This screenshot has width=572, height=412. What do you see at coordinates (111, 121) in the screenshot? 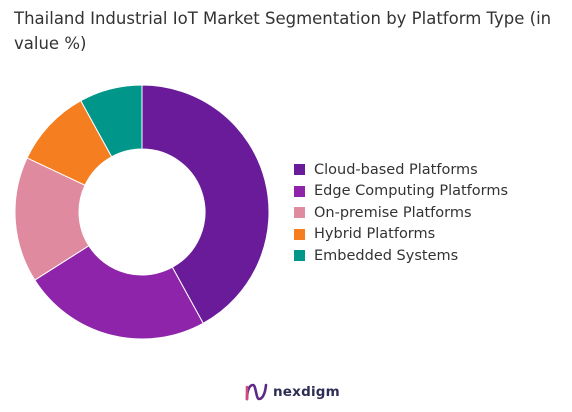
I see `donut-slice-embedded` at bounding box center [111, 121].